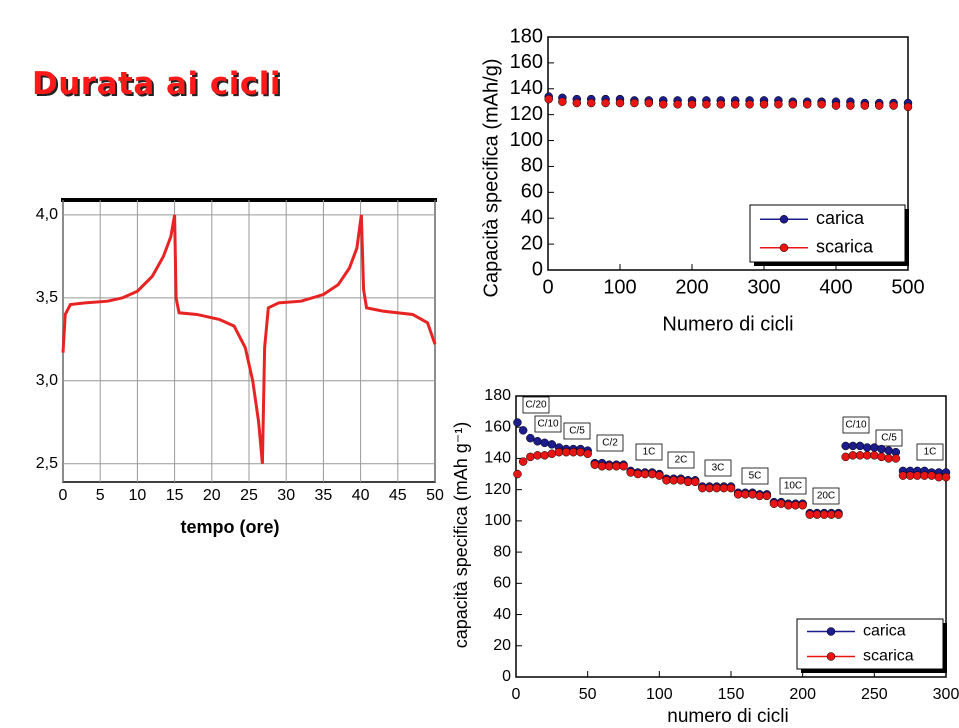 Image resolution: width=959 pixels, height=728 pixels. I want to click on x-tick-label: 250, so click(874, 694).